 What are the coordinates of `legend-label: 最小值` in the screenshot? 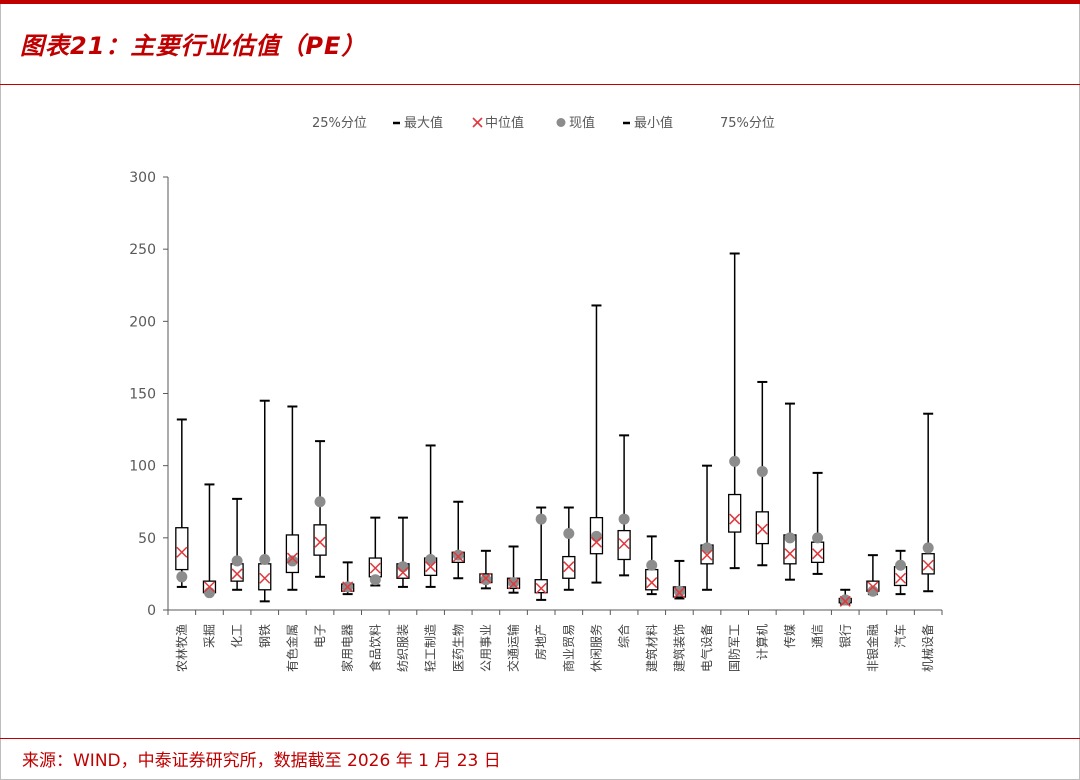 It's located at (653, 123).